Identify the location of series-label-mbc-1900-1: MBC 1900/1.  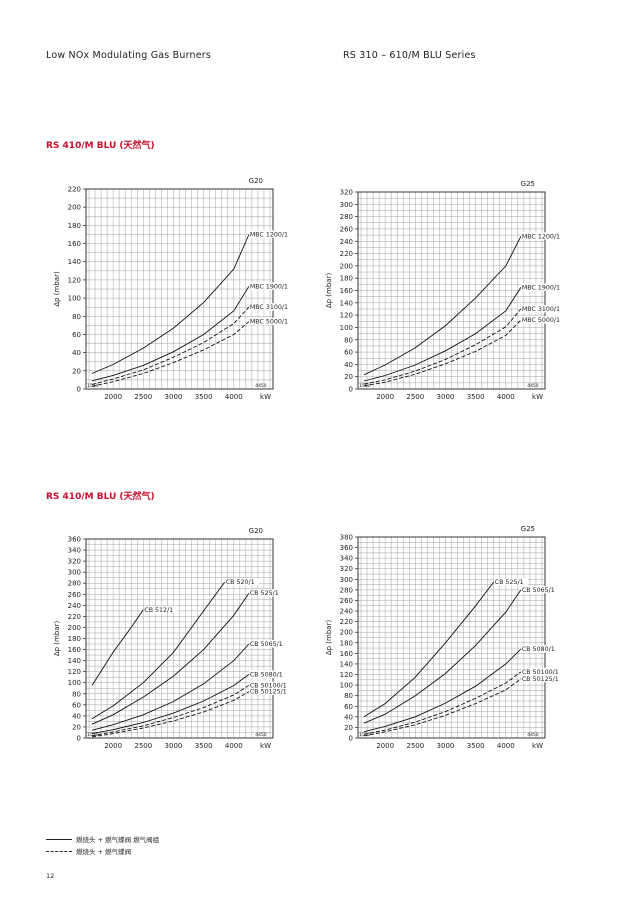
(541, 287).